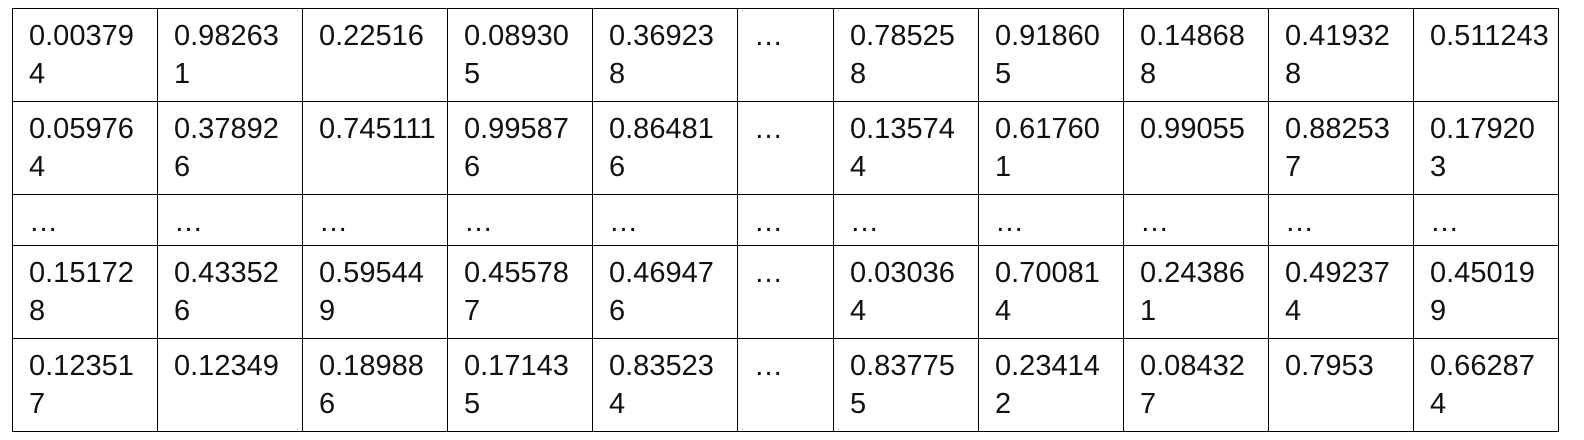 This screenshot has height=440, width=1584. What do you see at coordinates (230, 148) in the screenshot?
I see `table-cell: 0.378926` at bounding box center [230, 148].